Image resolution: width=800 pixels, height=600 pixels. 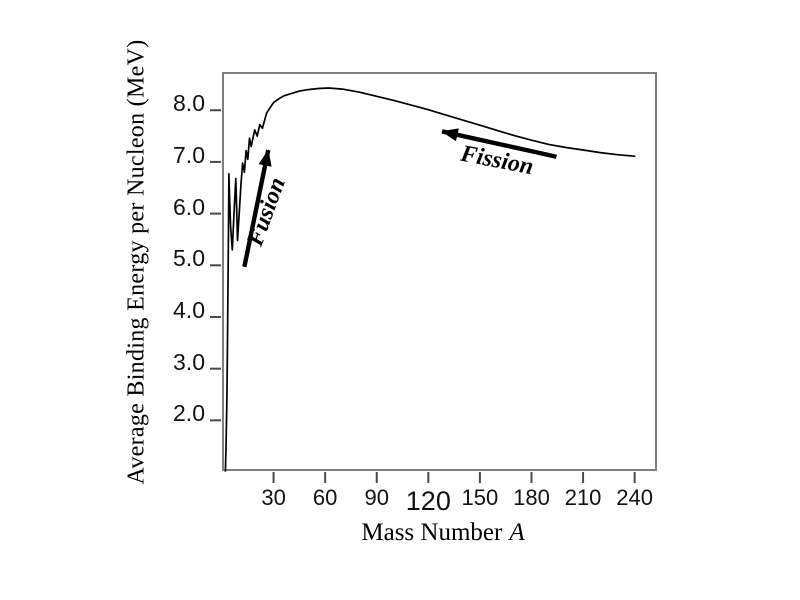 I want to click on x-tick-label: 180, so click(x=531, y=497).